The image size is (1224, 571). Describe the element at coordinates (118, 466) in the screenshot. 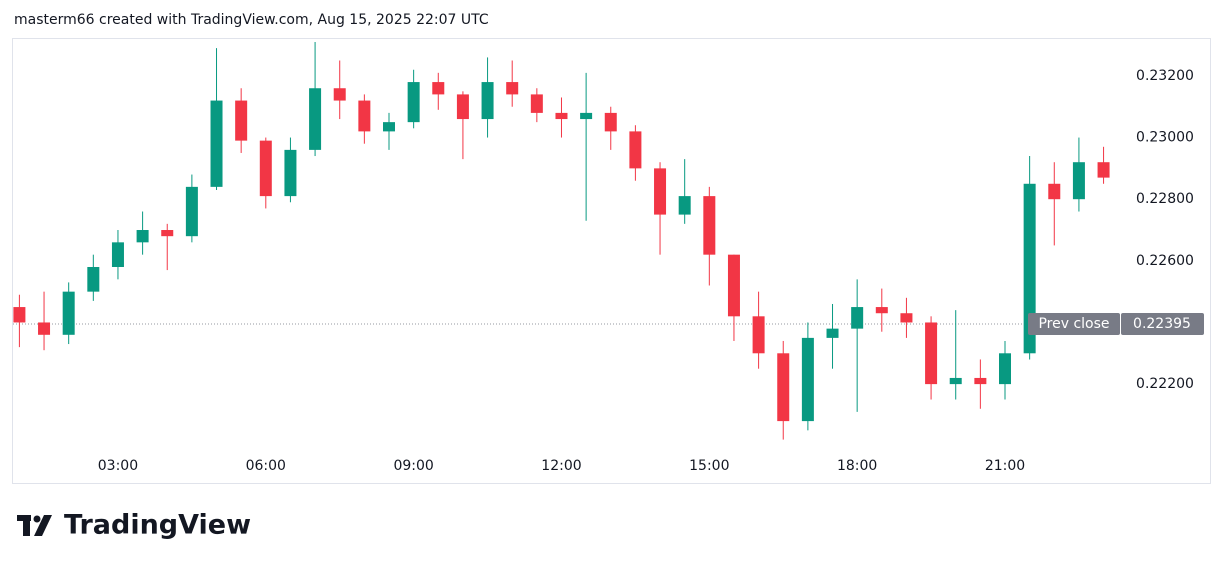

I see `x-tick-label: 03:00` at that location.